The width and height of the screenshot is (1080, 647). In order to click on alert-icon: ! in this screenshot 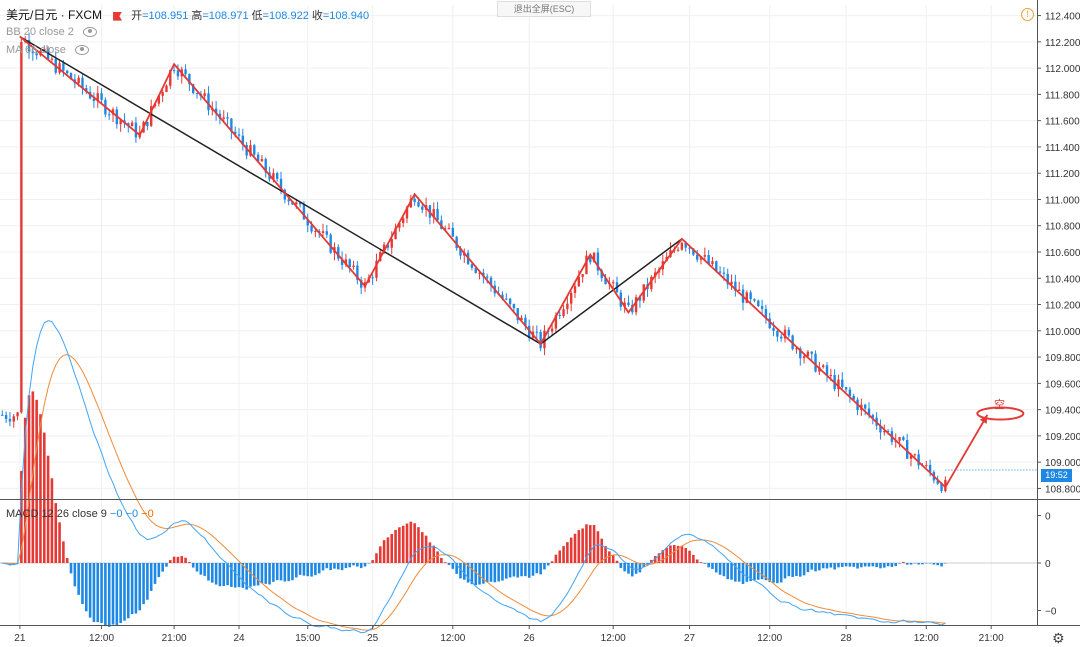, I will do `click(1027, 14)`.